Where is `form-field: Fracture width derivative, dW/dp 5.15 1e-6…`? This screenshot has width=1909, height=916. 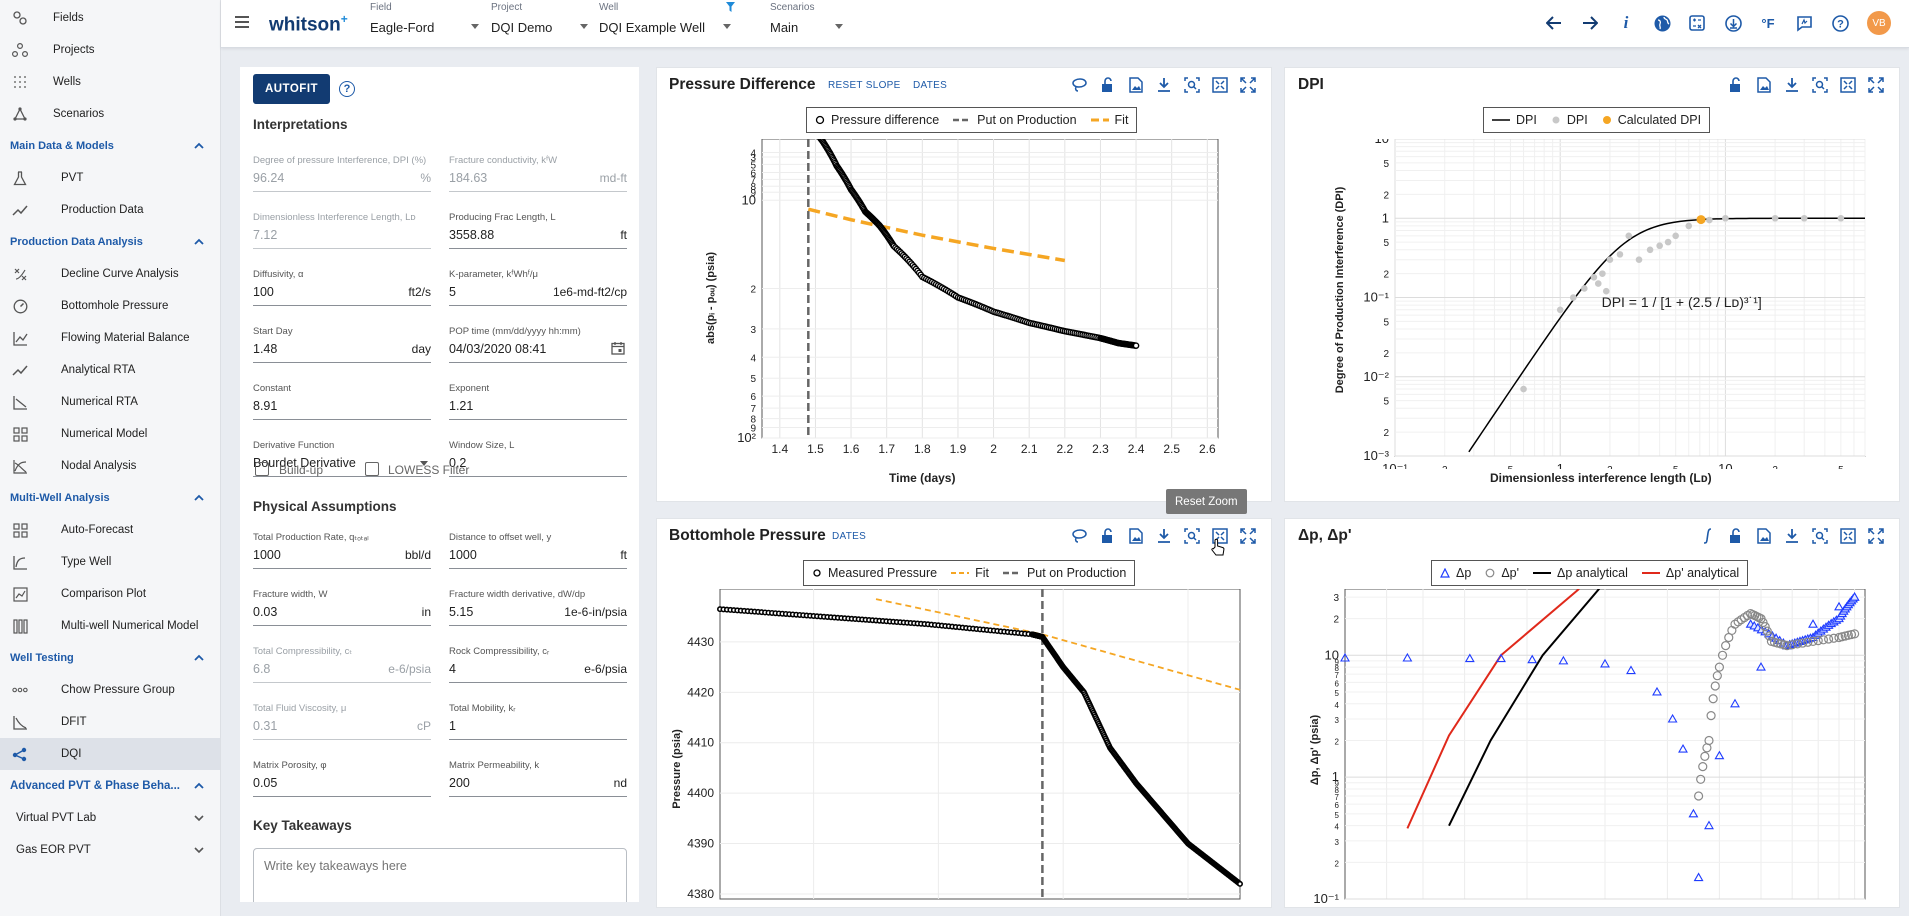
form-field: Fracture width derivative, dW/dp 5.15 1e-6… is located at coordinates (538, 612).